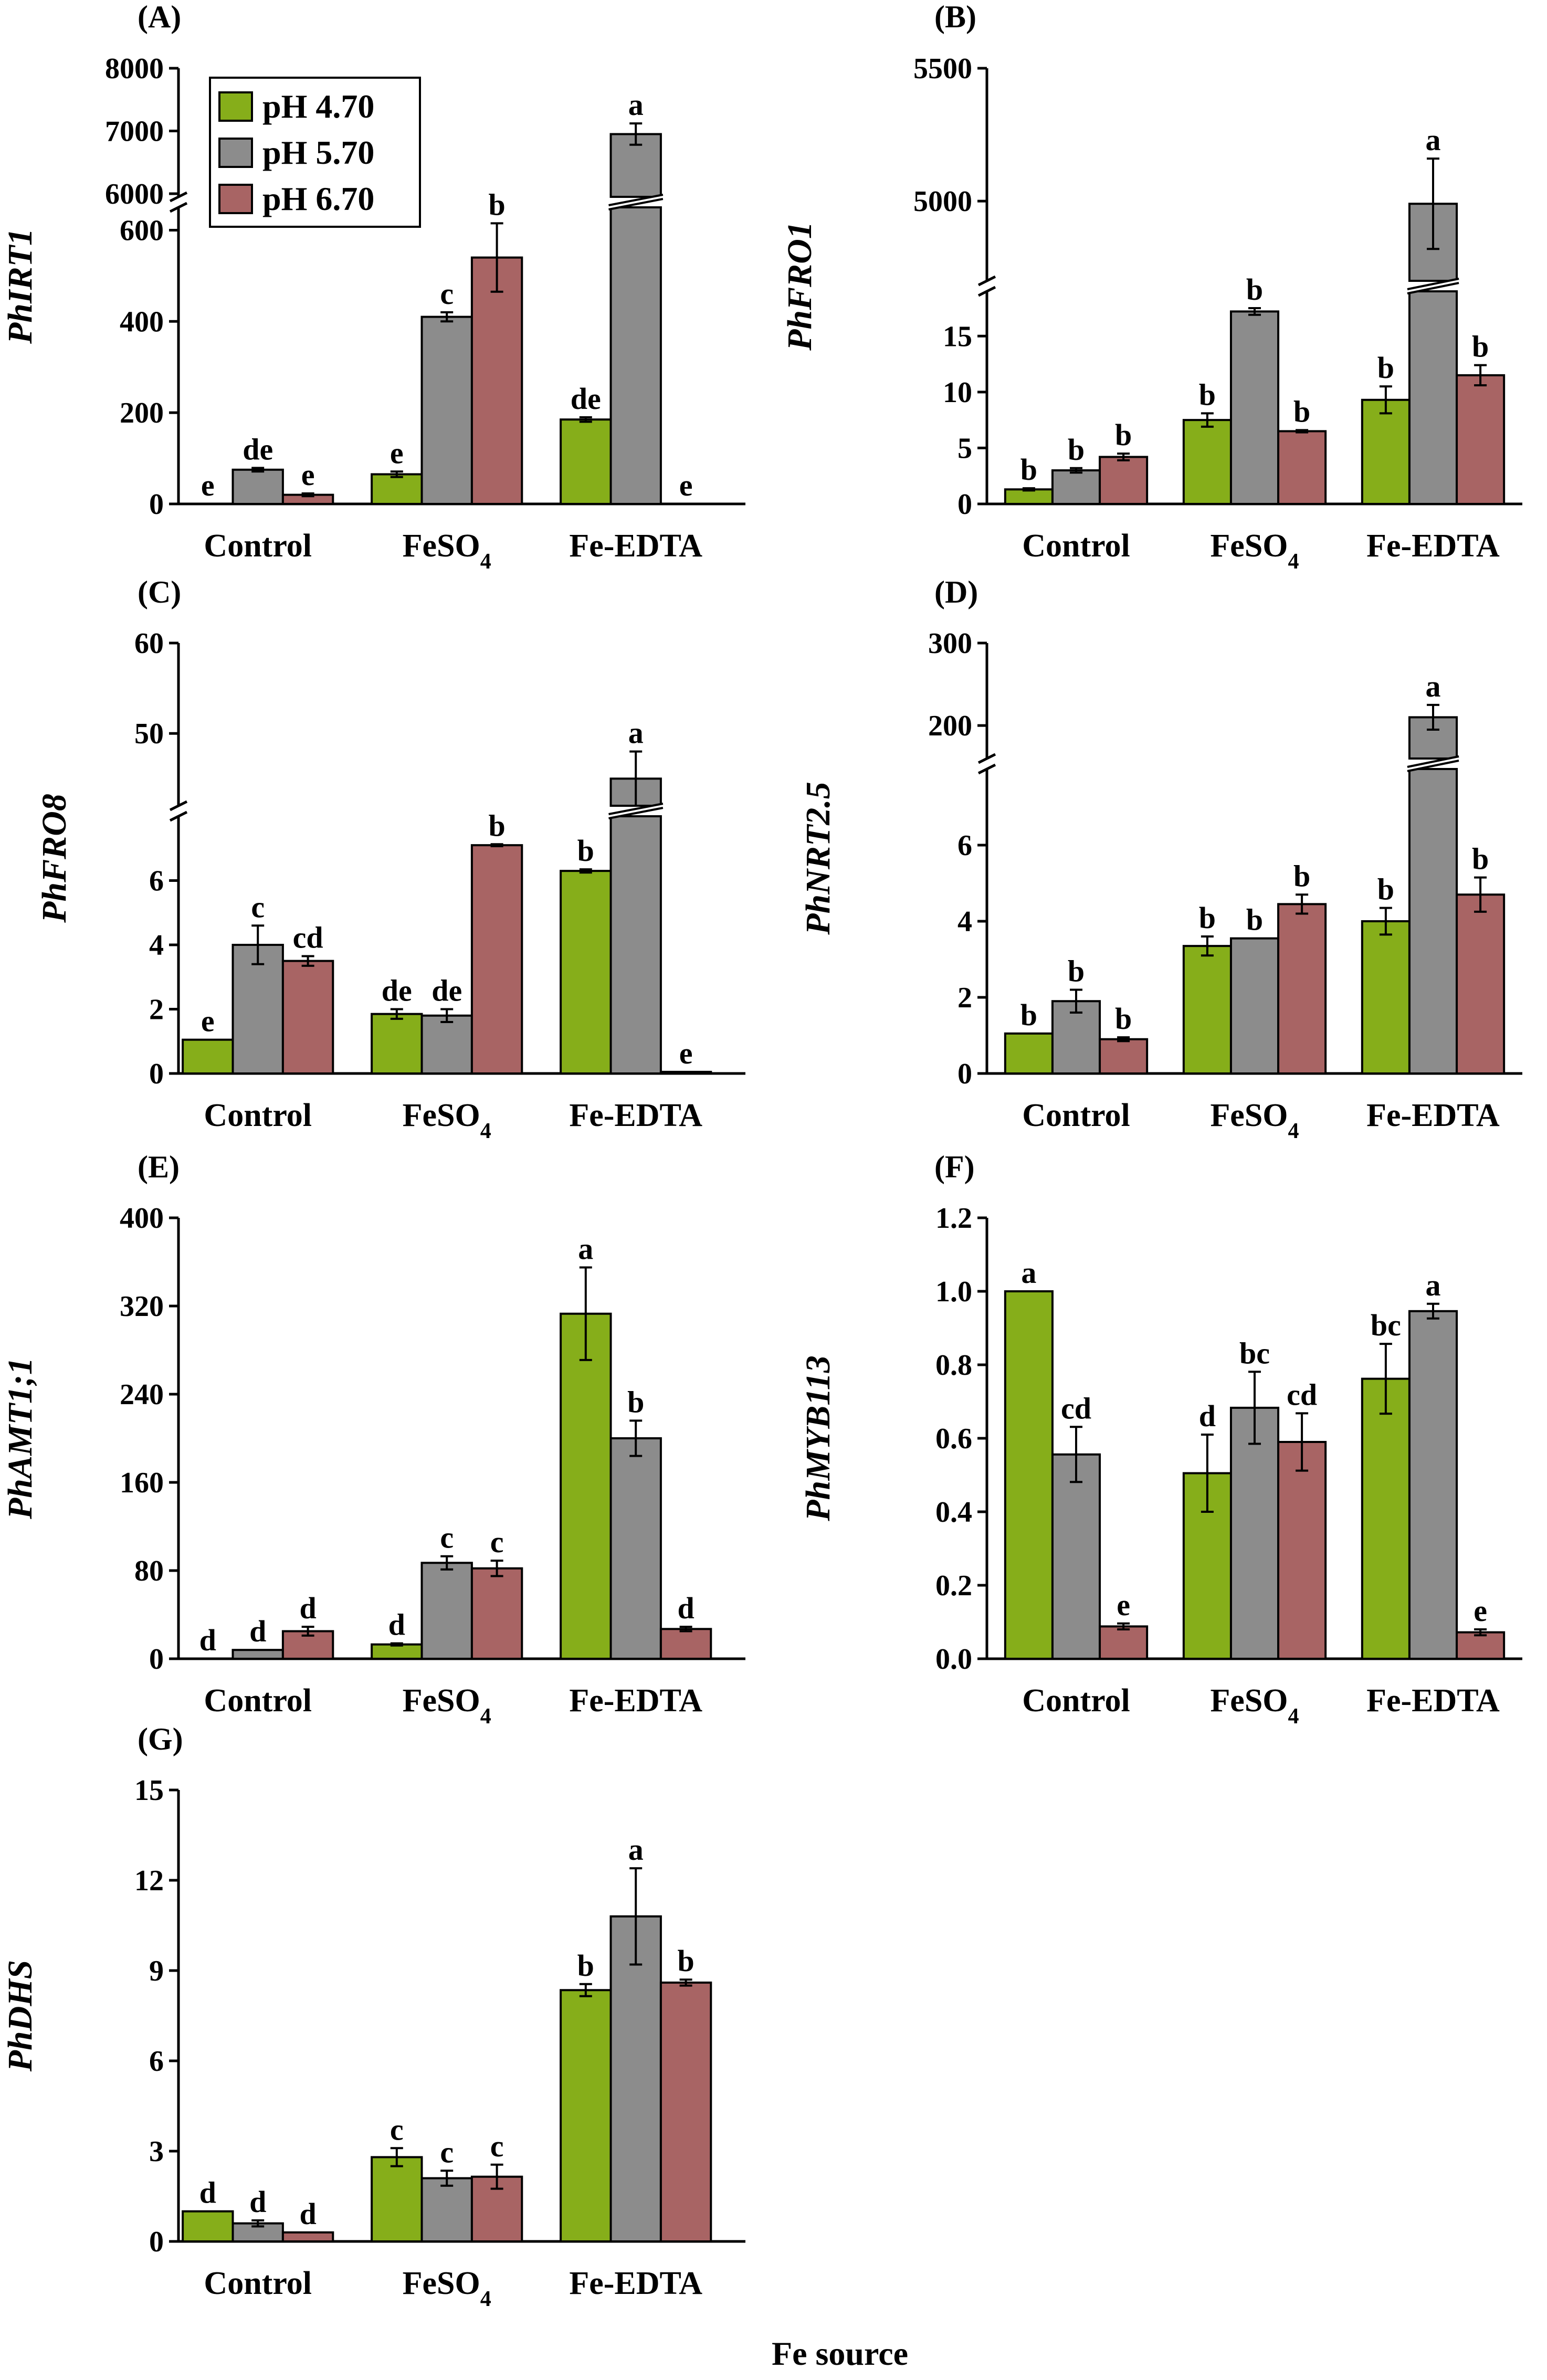  Describe the element at coordinates (635, 1115) in the screenshot. I see `chart-c-category-label-text: Fe-EDTA` at that location.